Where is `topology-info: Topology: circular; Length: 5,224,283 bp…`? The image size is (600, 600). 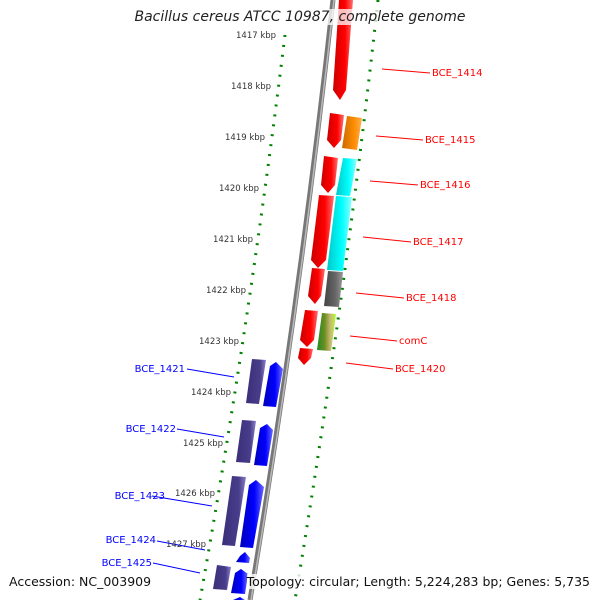
topology-info: Topology: circular; Length: 5,224,283 bp… is located at coordinates (418, 581).